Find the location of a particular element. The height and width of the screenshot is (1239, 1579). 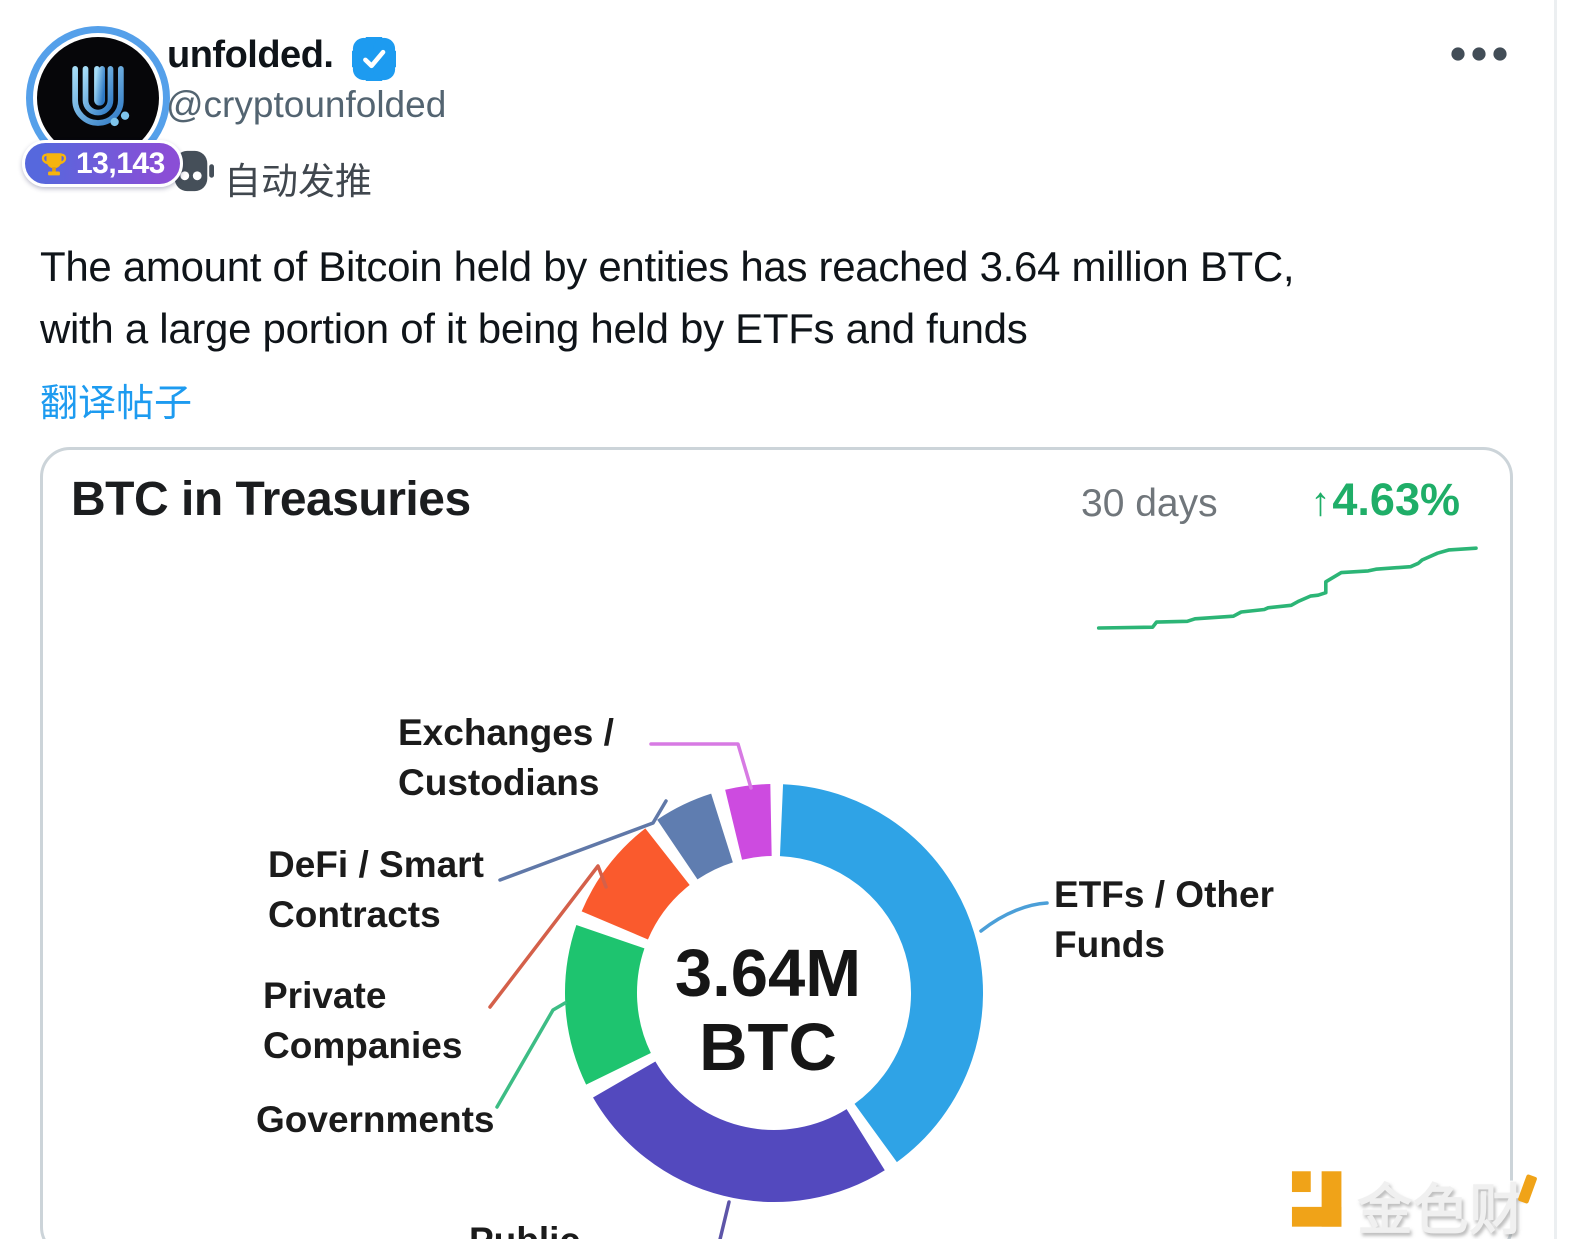

label-private-companies: Private Companies is located at coordinates (363, 1020).